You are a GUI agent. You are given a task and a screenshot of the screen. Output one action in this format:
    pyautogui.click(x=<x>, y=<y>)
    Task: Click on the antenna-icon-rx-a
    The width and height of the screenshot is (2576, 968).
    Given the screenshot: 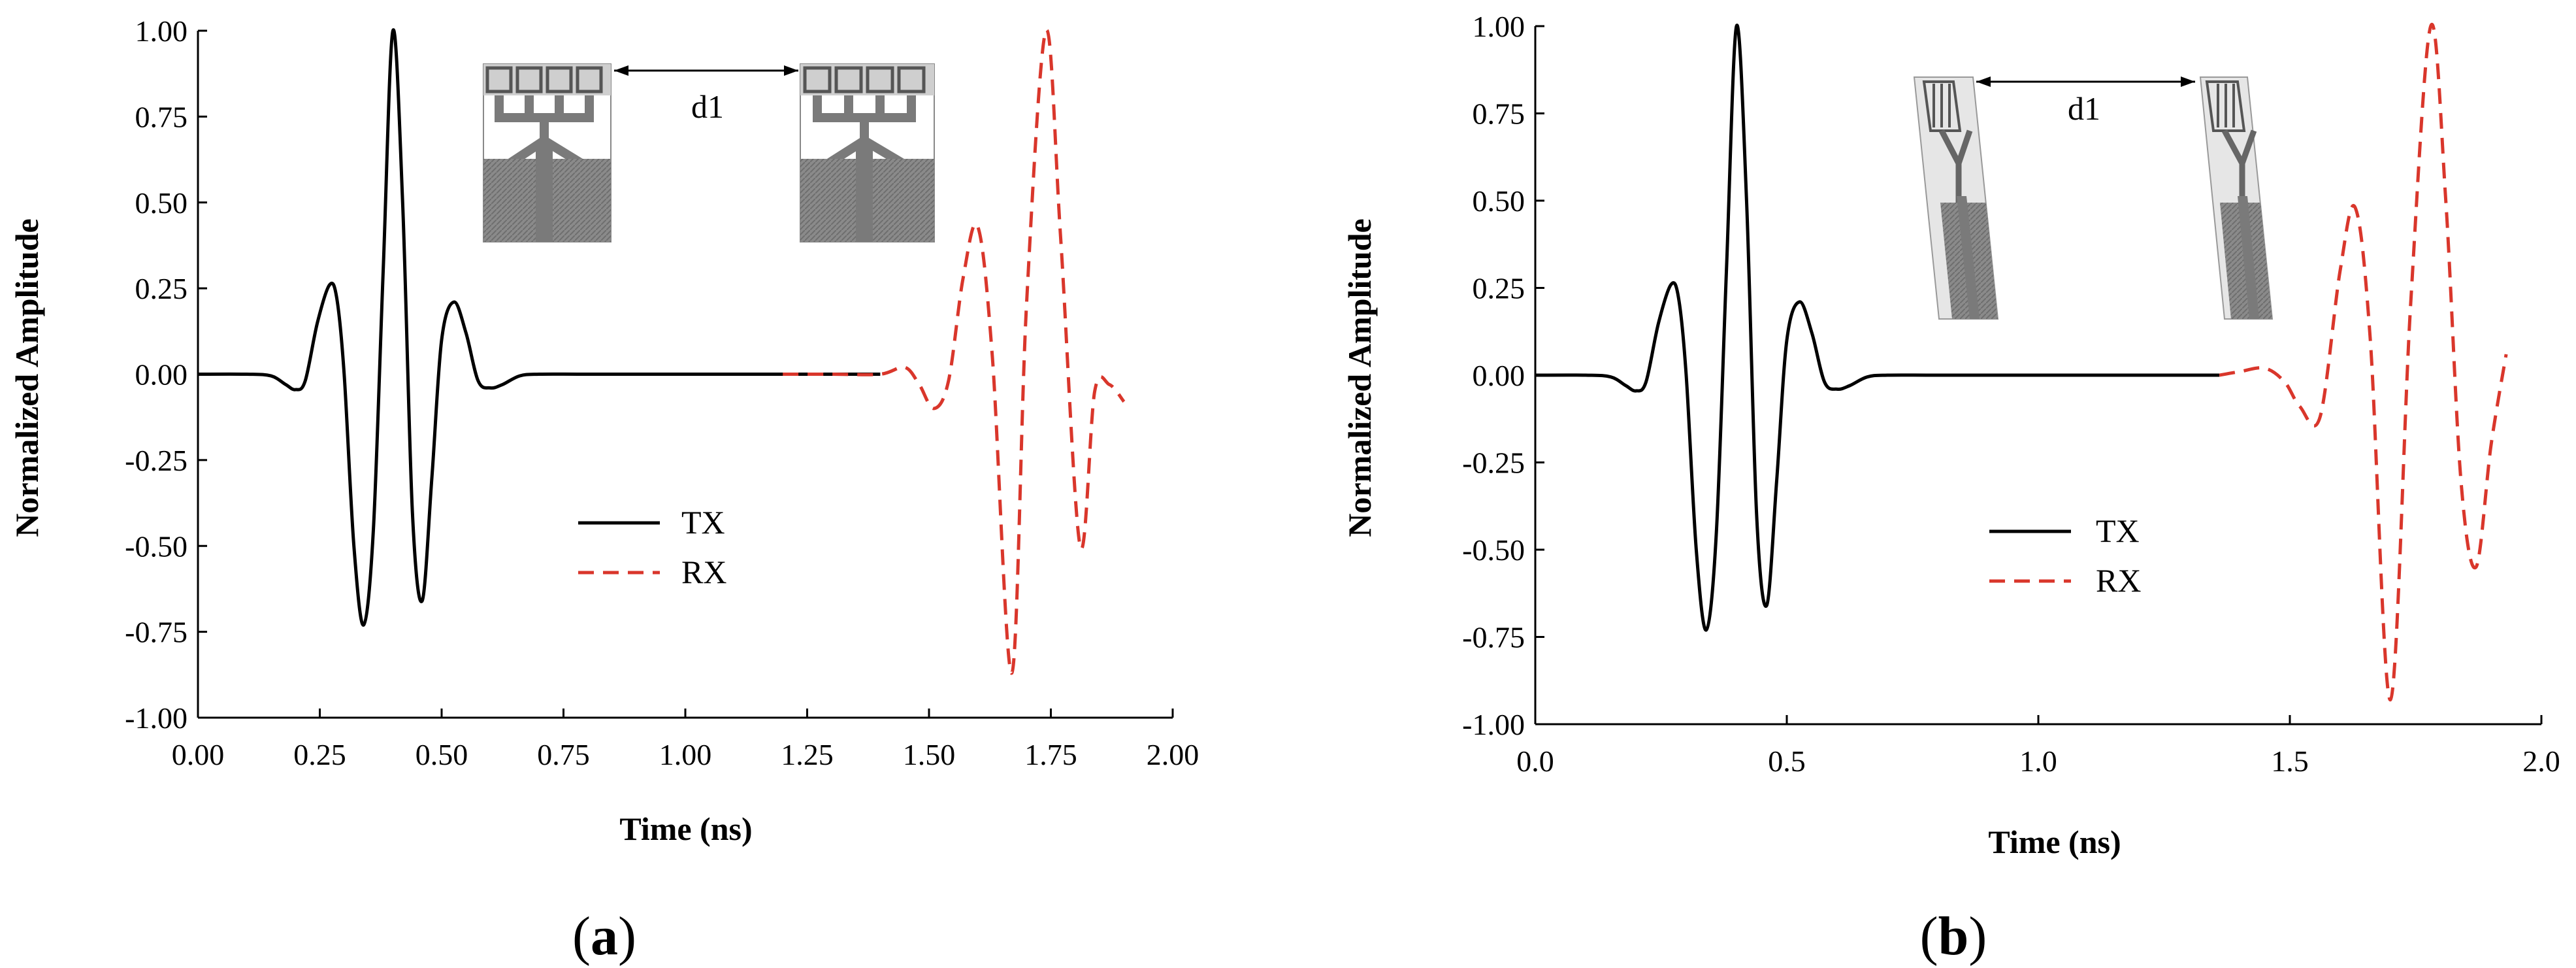 What is the action you would take?
    pyautogui.click(x=867, y=152)
    